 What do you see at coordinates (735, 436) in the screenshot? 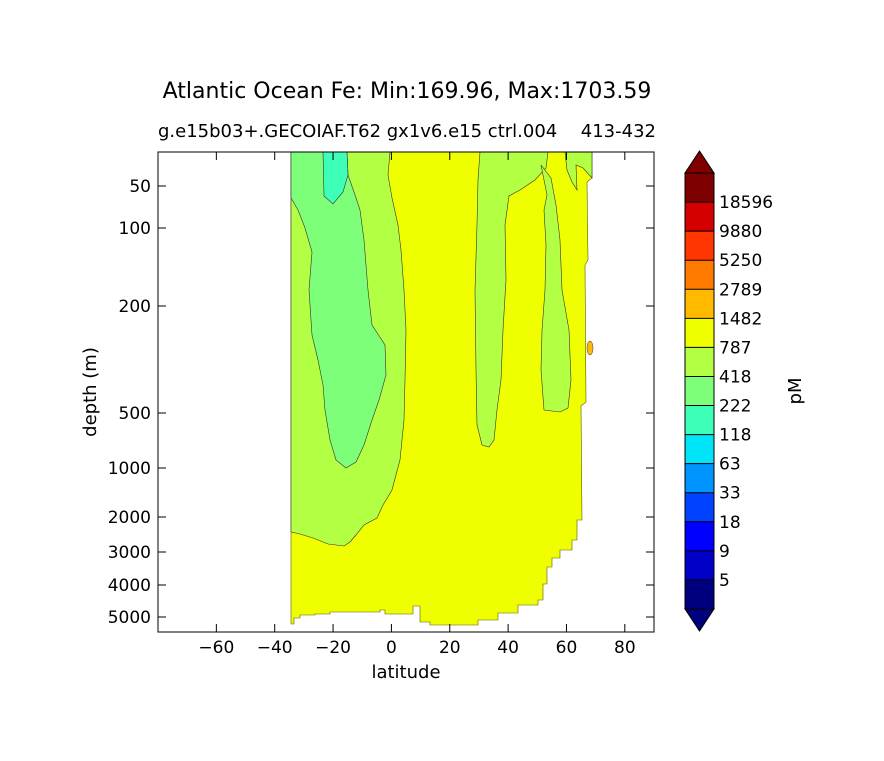
I see `colorbar-tick-label: 118` at bounding box center [735, 436].